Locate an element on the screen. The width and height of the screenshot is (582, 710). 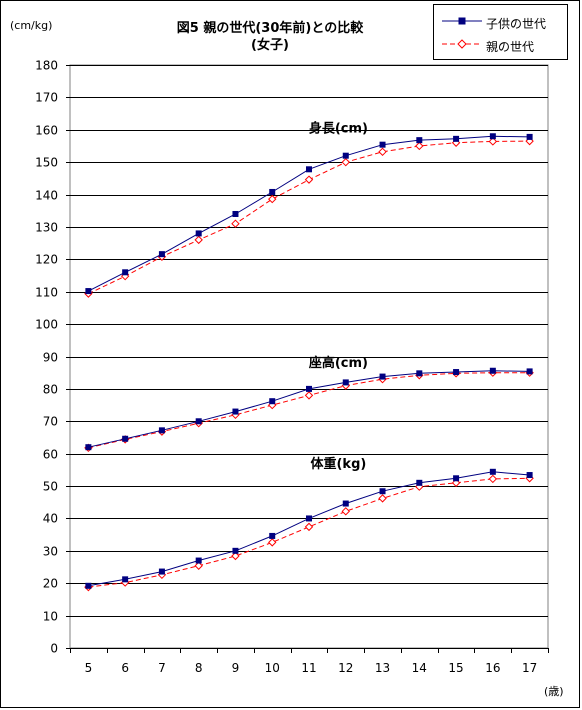
y-tick-label: 30 is located at coordinates (50, 552).